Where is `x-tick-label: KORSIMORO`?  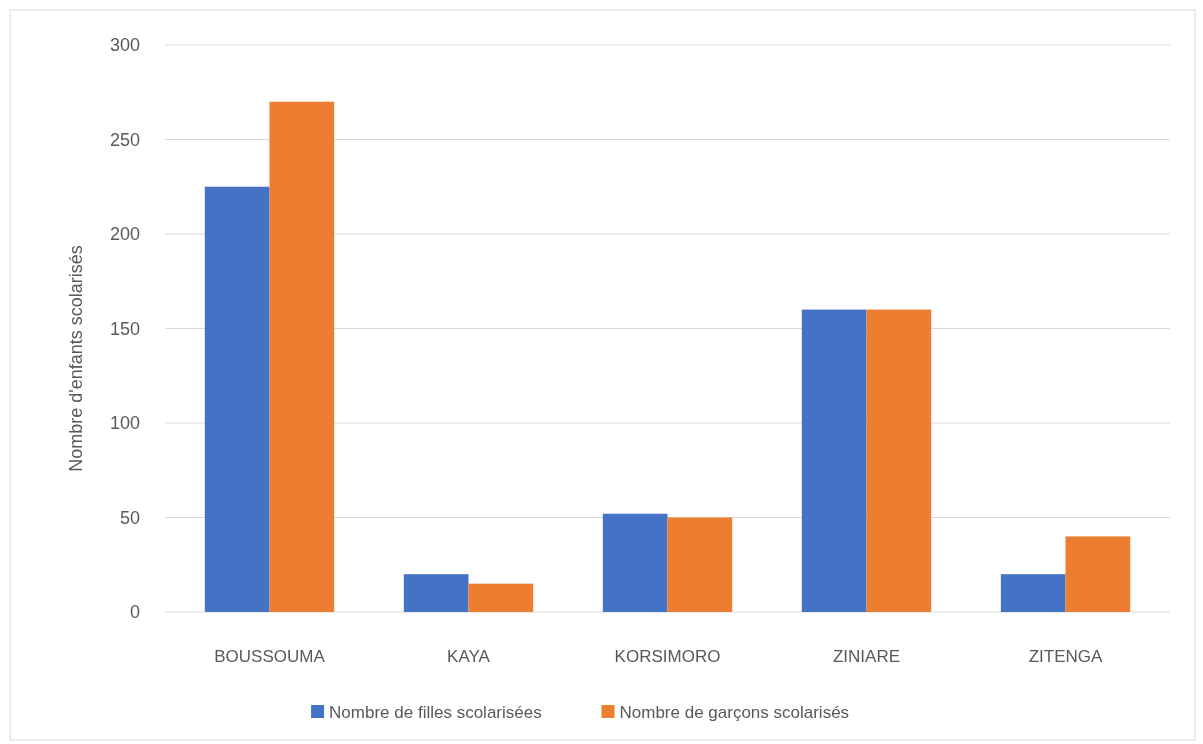 x-tick-label: KORSIMORO is located at coordinates (667, 656).